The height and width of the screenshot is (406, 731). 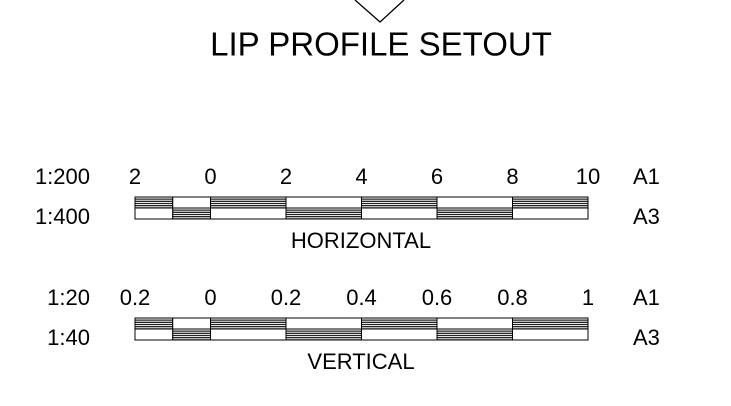 I want to click on title: LIP PROFILE SETOUT, so click(x=381, y=44).